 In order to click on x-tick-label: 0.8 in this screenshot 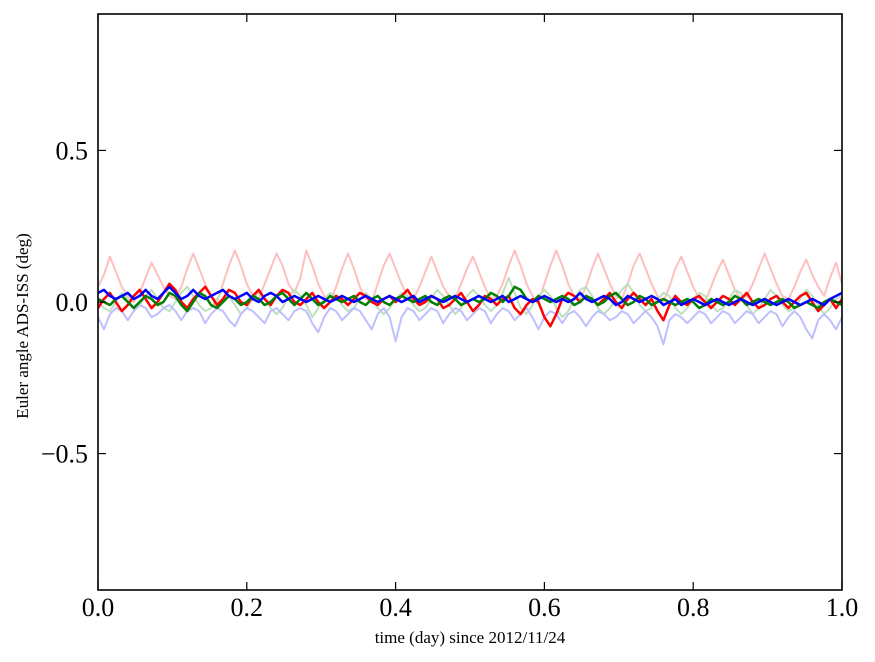, I will do `click(693, 607)`.